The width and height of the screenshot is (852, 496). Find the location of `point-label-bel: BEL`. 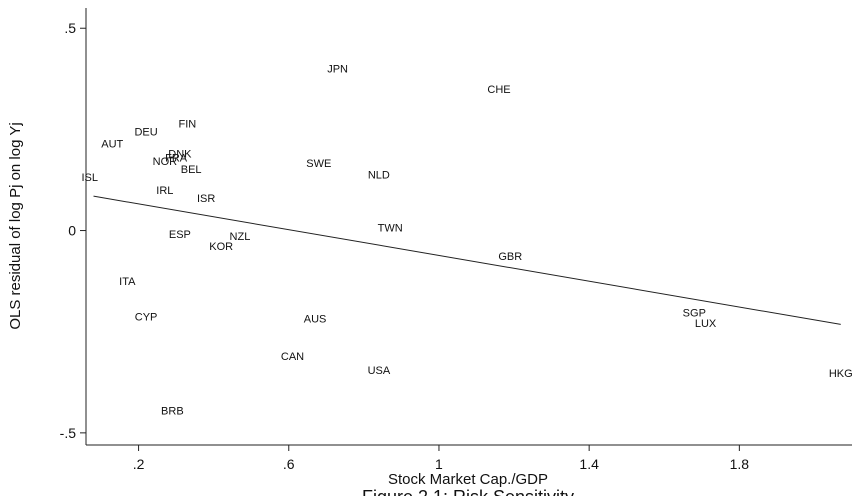

point-label-bel: BEL is located at coordinates (191, 170).